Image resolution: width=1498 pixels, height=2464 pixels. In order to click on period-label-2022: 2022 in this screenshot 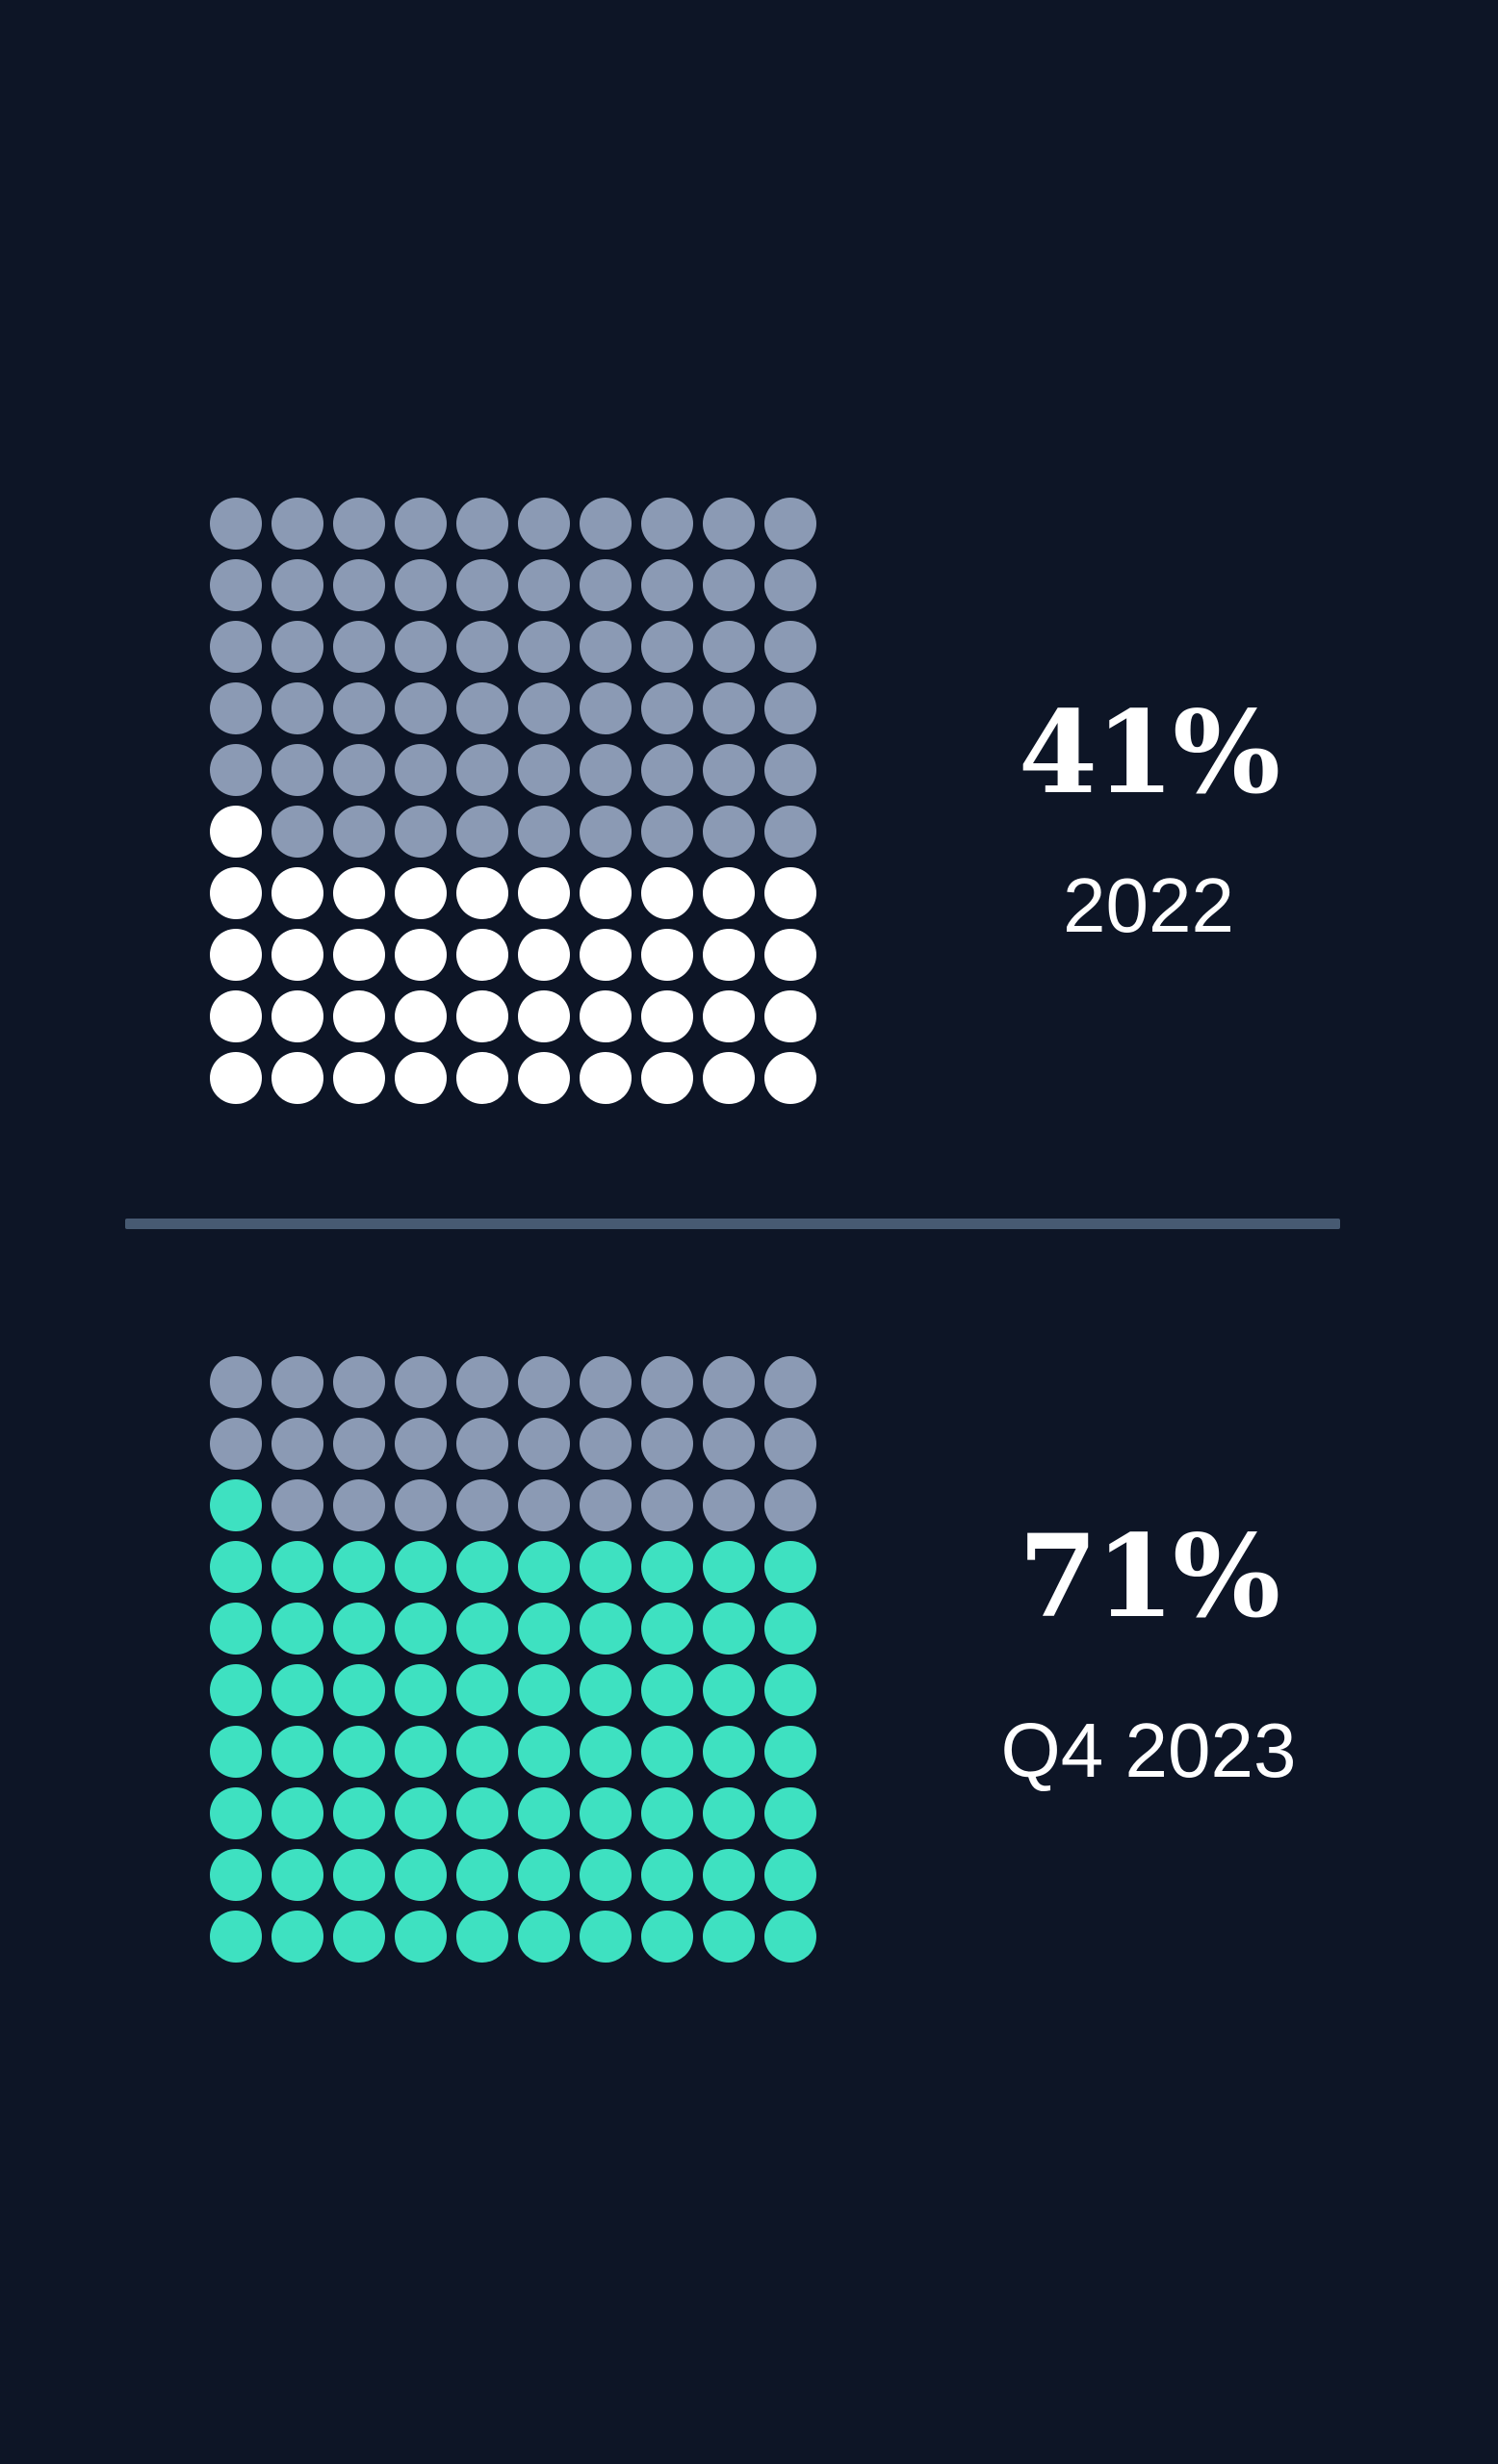, I will do `click(1148, 905)`.